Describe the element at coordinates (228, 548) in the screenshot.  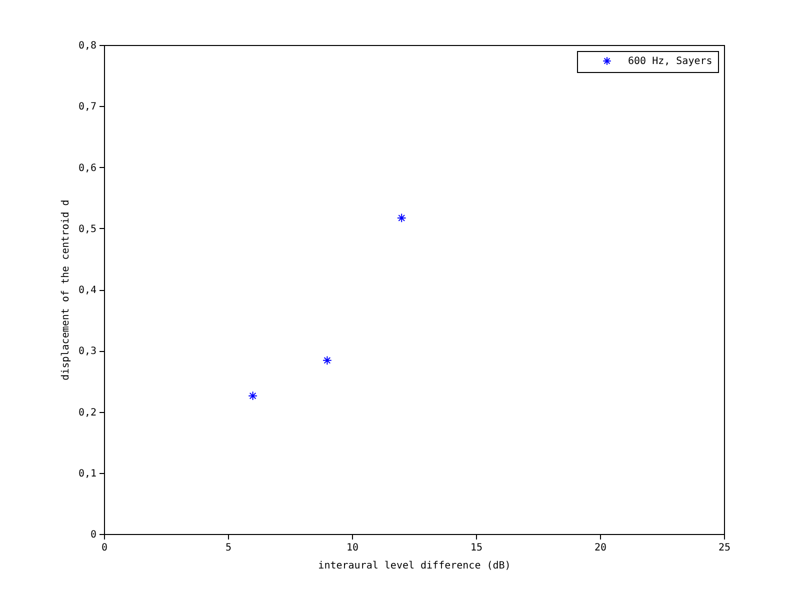
I see `x-tick-label: 5` at that location.